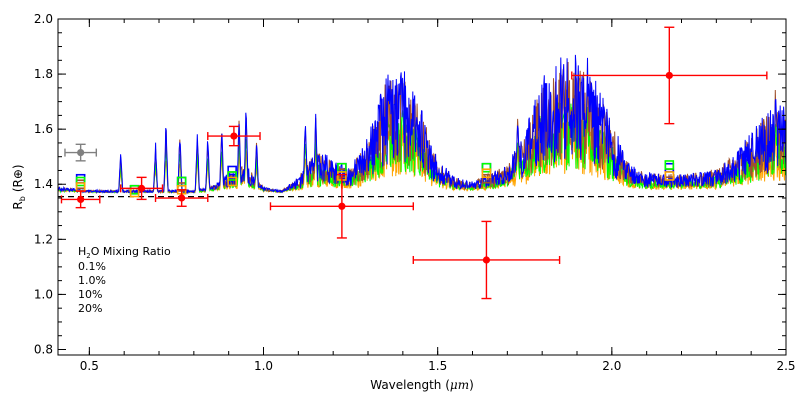 Image resolution: width=800 pixels, height=403 pixels. I want to click on legend-entry: 0.1%, so click(92, 266).